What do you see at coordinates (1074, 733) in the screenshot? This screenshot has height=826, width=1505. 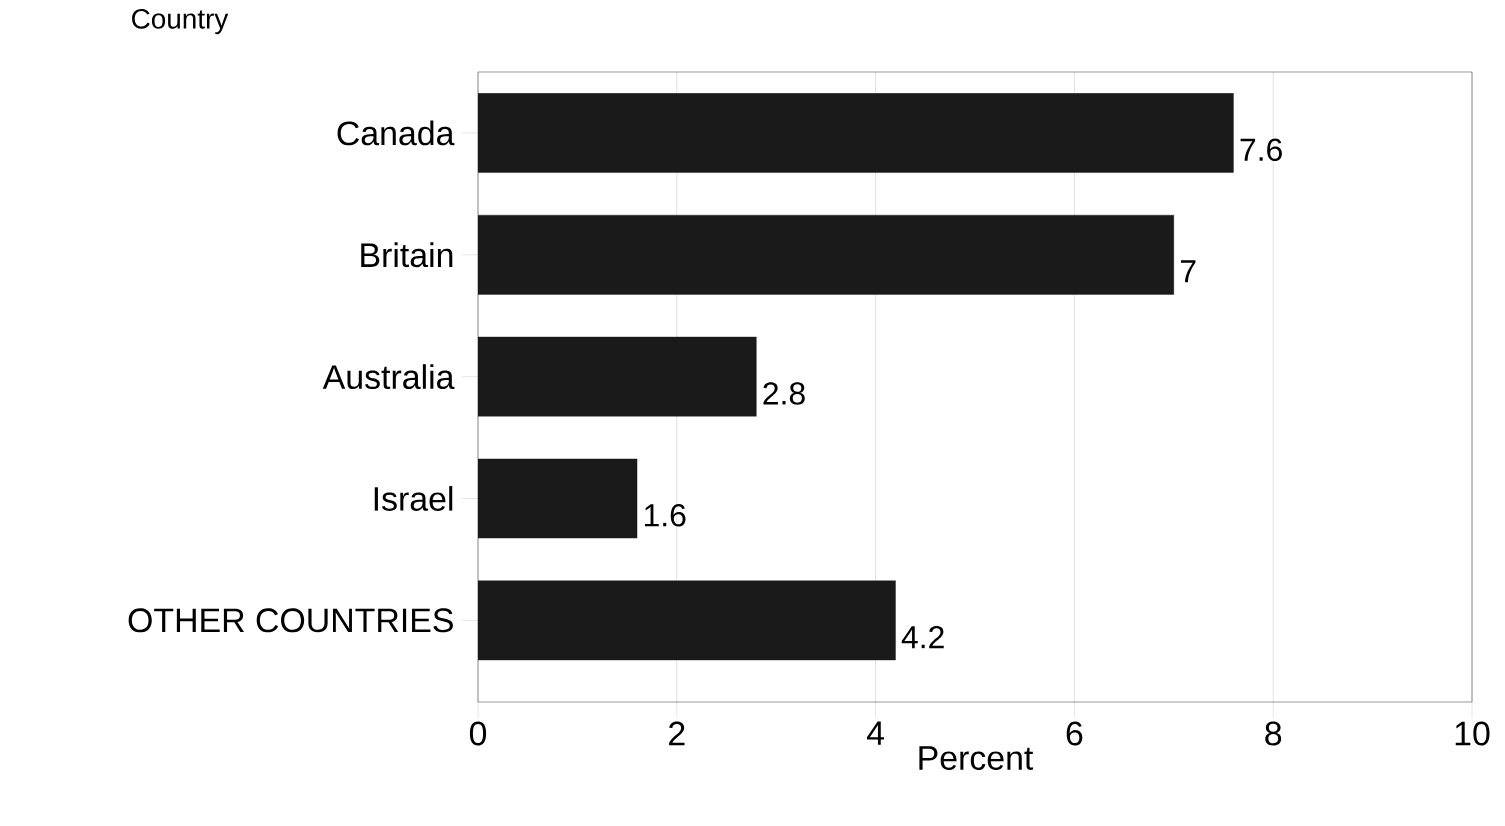 I see `x-tick-label: 6` at bounding box center [1074, 733].